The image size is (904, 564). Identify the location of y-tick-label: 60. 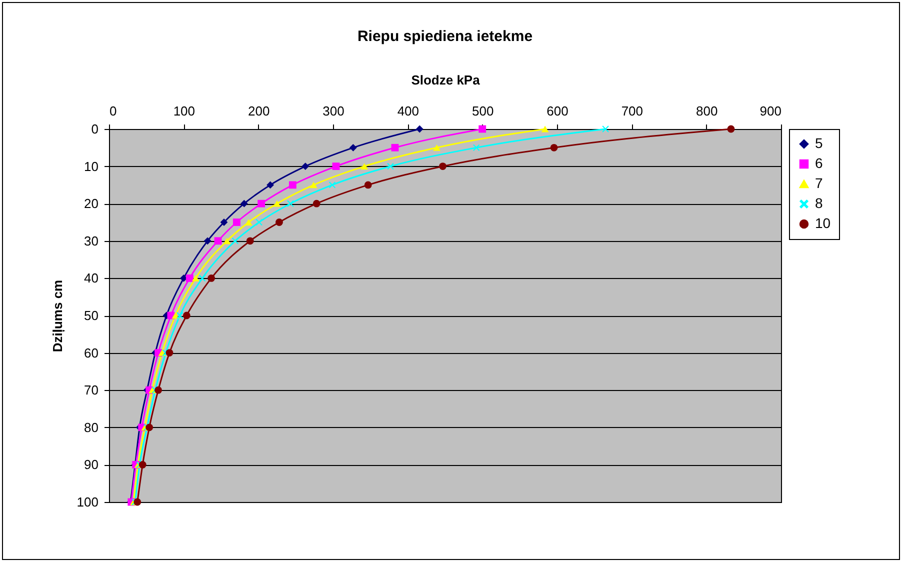
(91, 352).